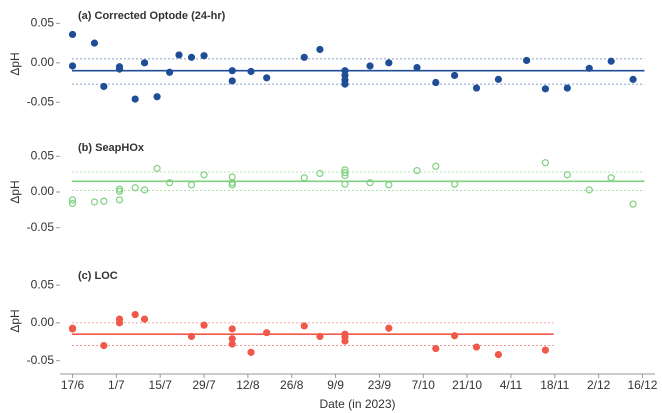 The width and height of the screenshot is (662, 413). Describe the element at coordinates (292, 385) in the screenshot. I see `x-tick-label: 26/8` at that location.